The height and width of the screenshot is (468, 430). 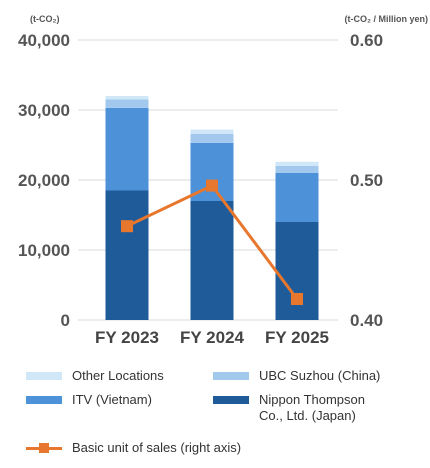 I want to click on legend-item-nippon-thompson: Nippon Thompson Co., Ltd. (Japan), so click(x=289, y=408).